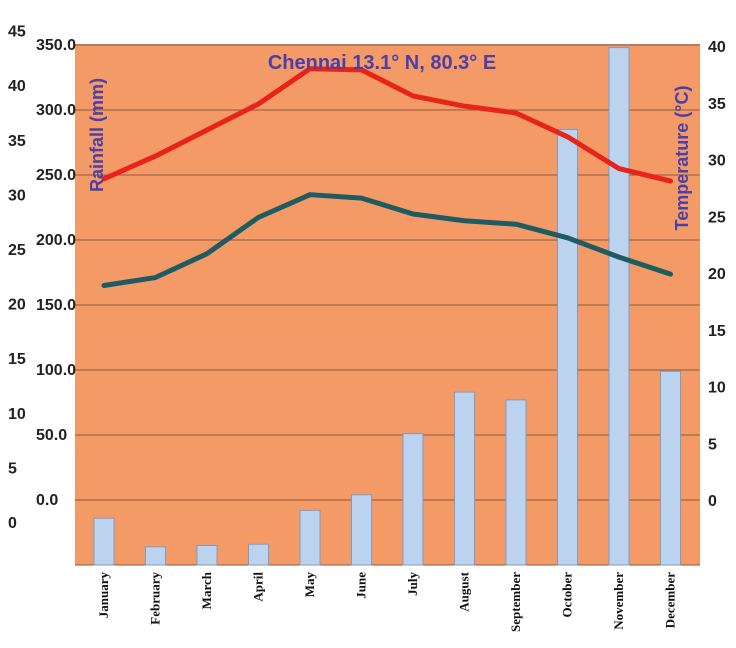  Describe the element at coordinates (387, 240) in the screenshot. I see `min-temperature-line` at that location.